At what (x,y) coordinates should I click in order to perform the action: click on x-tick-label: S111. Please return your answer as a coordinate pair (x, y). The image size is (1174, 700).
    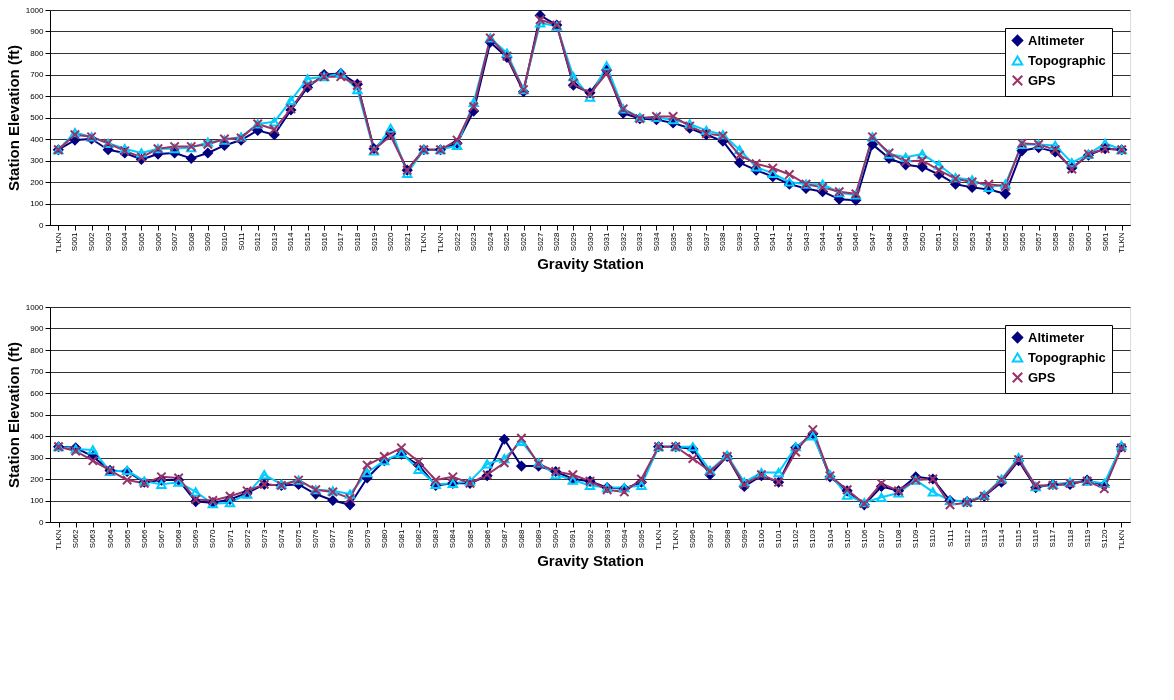
    Looking at the image, I should click on (950, 537).